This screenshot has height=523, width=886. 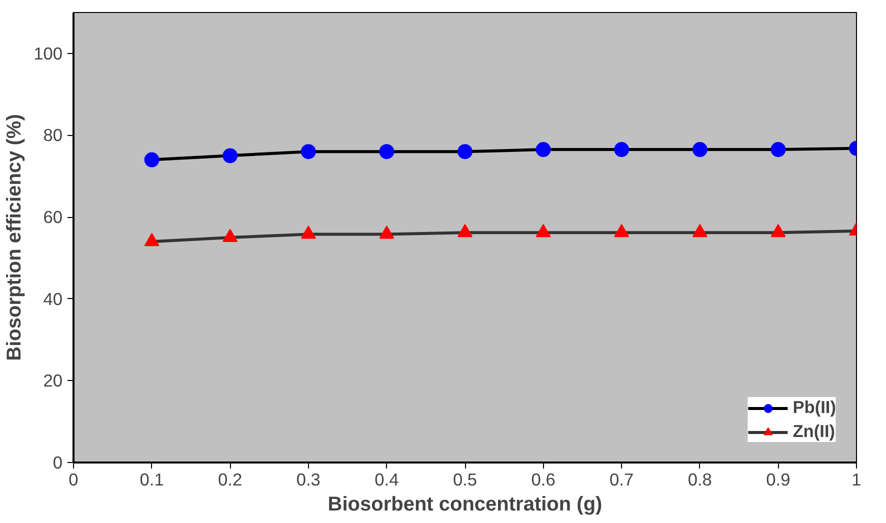 What do you see at coordinates (53, 135) in the screenshot?
I see `y-tick-label: 80` at bounding box center [53, 135].